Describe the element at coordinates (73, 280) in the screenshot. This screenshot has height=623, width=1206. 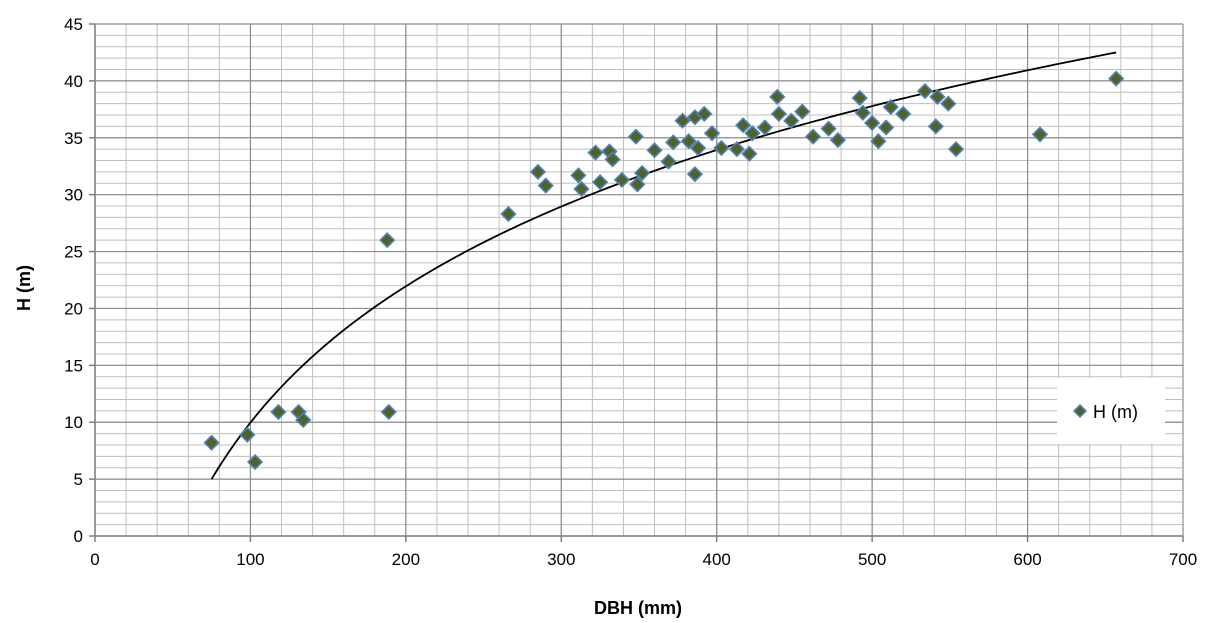
I see `y-tick-labels: 0 5 10 15 20 25 30 35 40 45` at that location.